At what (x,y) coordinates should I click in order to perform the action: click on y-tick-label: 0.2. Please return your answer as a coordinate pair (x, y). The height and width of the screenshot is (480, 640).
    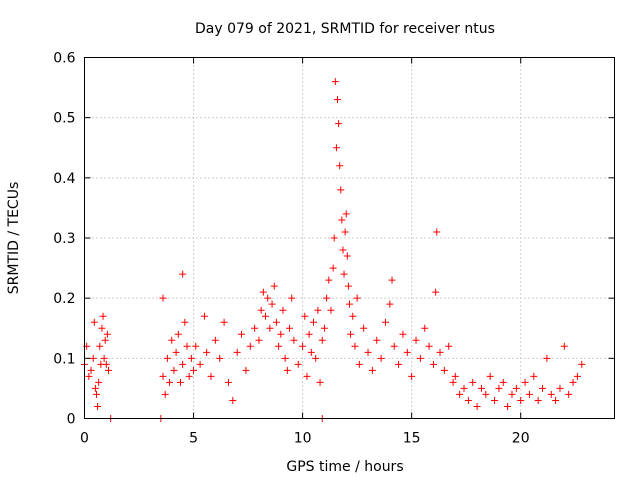
    Looking at the image, I should click on (64, 299).